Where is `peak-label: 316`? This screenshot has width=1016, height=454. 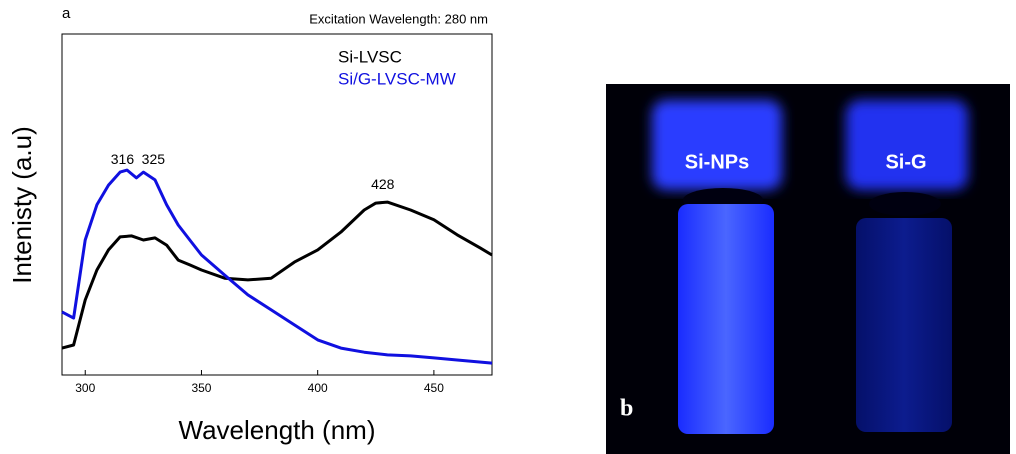
peak-label: 316 is located at coordinates (123, 159).